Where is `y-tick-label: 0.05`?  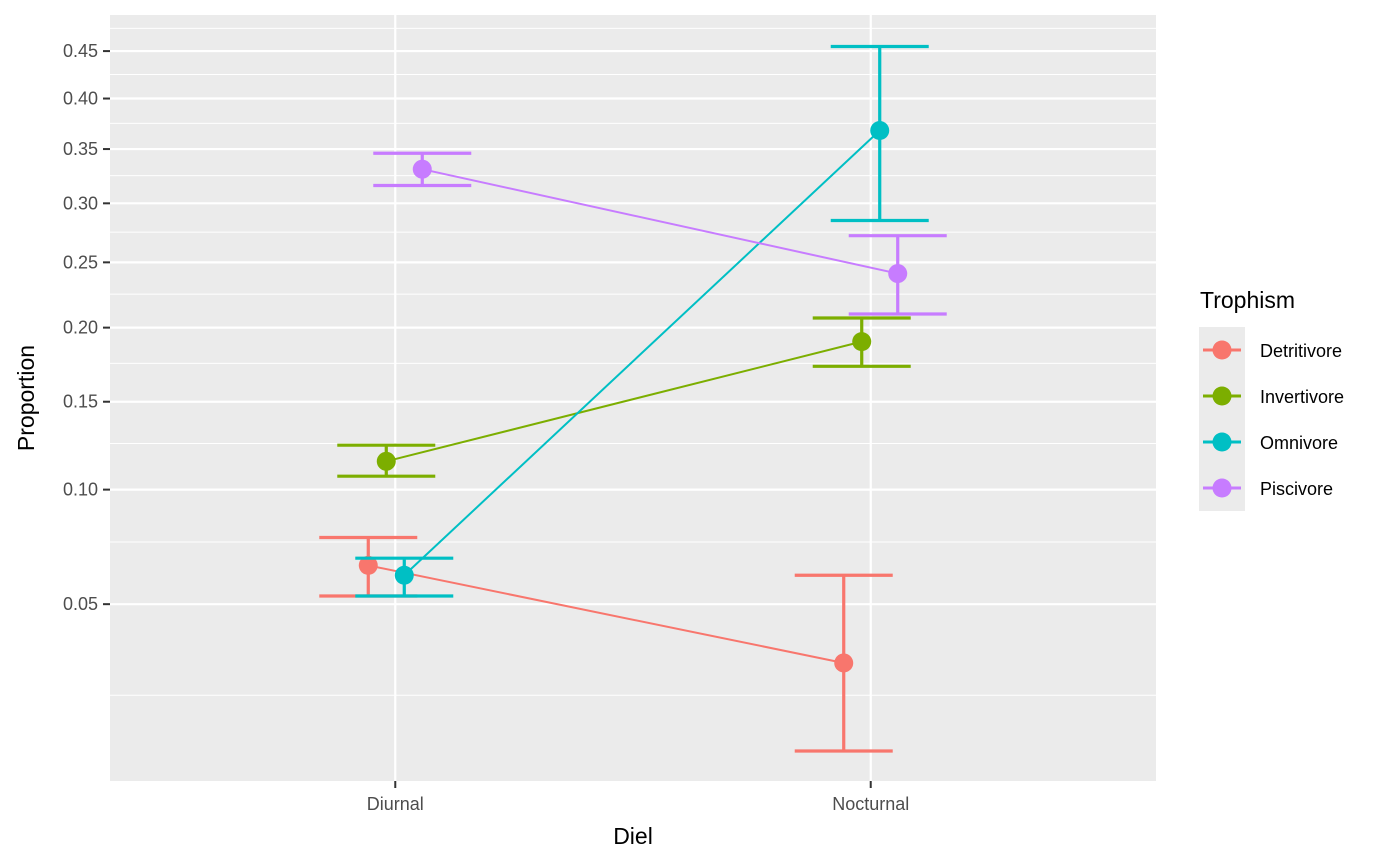
y-tick-label: 0.05 is located at coordinates (80, 604).